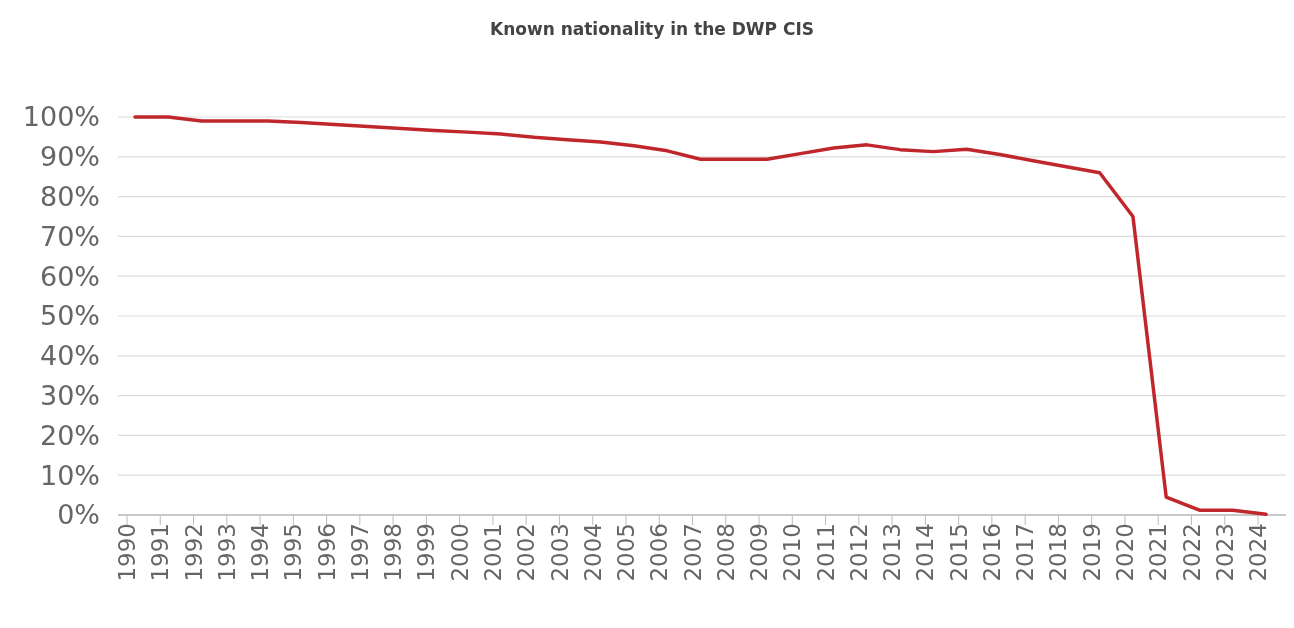  What do you see at coordinates (652, 29) in the screenshot?
I see `chart-title: Known nationality in the DWP CIS` at bounding box center [652, 29].